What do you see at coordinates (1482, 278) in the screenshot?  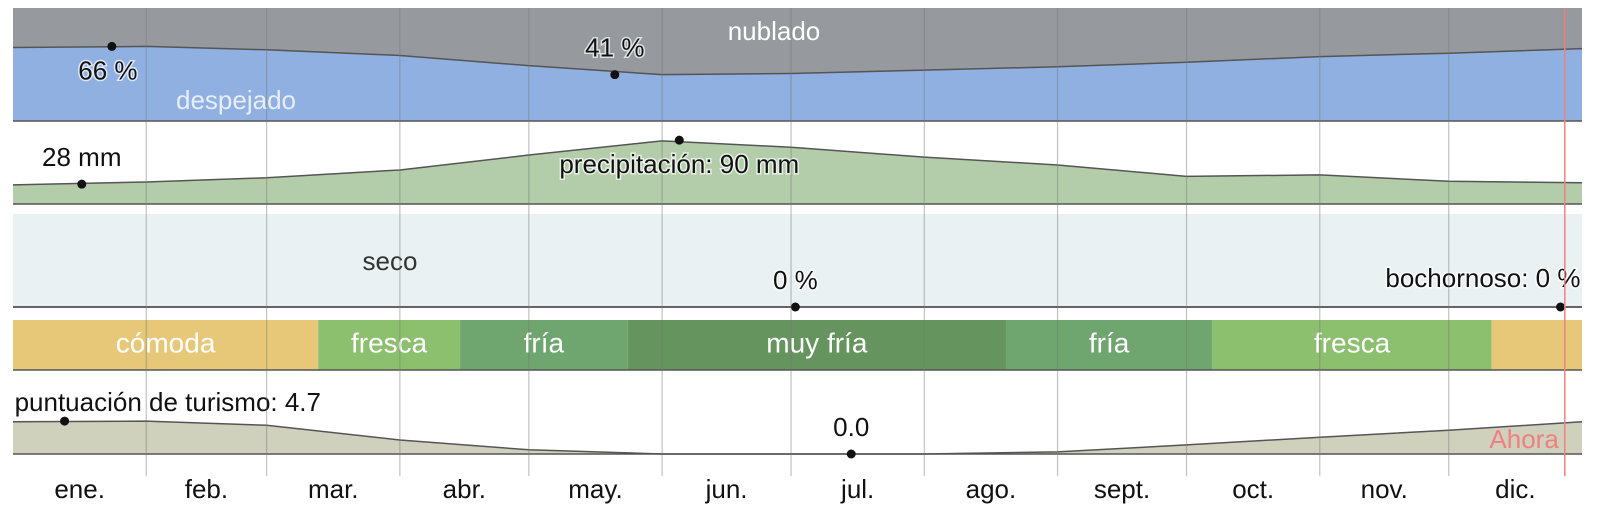 I see `annotation-label: bochornoso: 0 %` at bounding box center [1482, 278].